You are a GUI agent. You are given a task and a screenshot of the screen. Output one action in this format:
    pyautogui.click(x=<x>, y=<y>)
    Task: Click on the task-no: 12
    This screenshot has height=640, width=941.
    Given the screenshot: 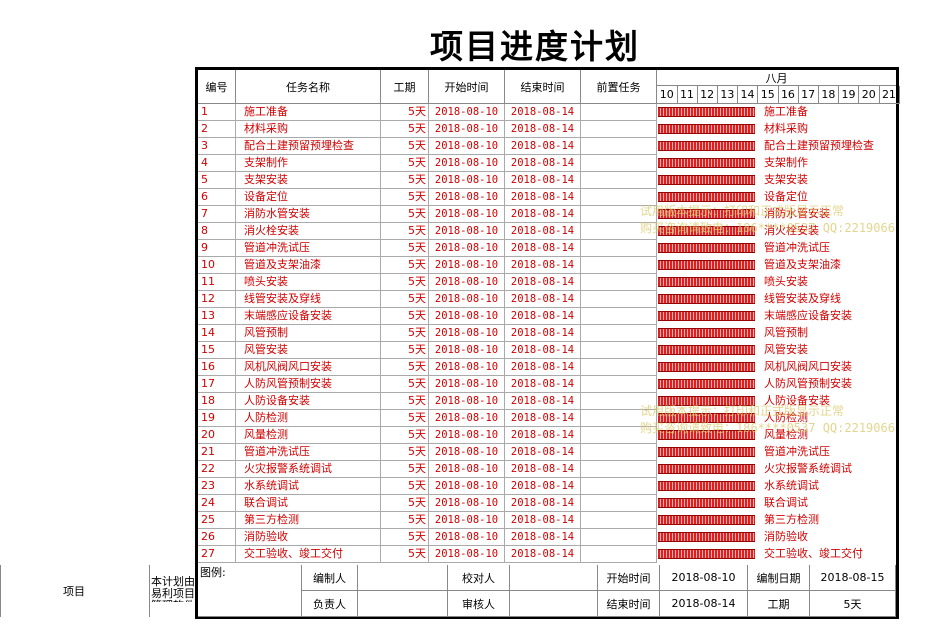 What is the action you would take?
    pyautogui.click(x=217, y=299)
    